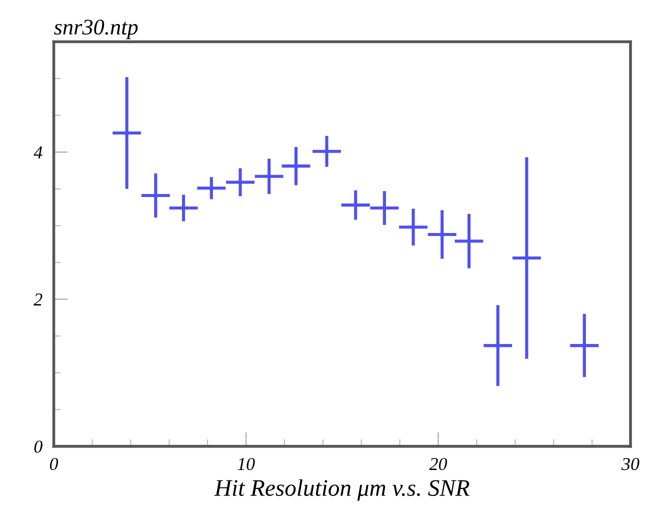  What do you see at coordinates (342, 490) in the screenshot?
I see `x-axis-title: Hit Resolution μm v.s. SNR` at bounding box center [342, 490].